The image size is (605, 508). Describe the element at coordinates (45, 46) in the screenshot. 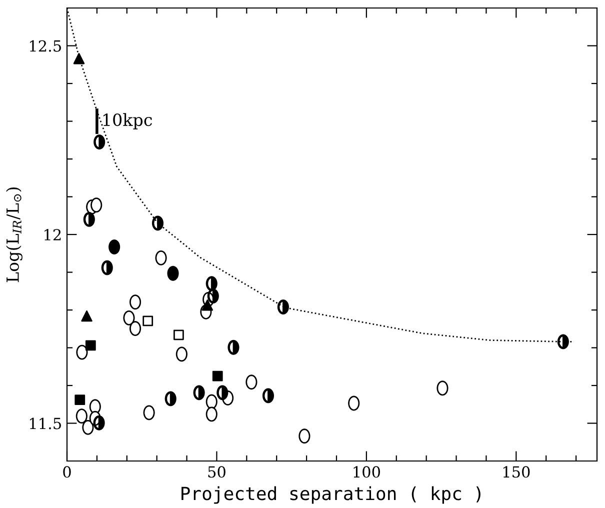

I see `y-tick-label: 12.5` at that location.